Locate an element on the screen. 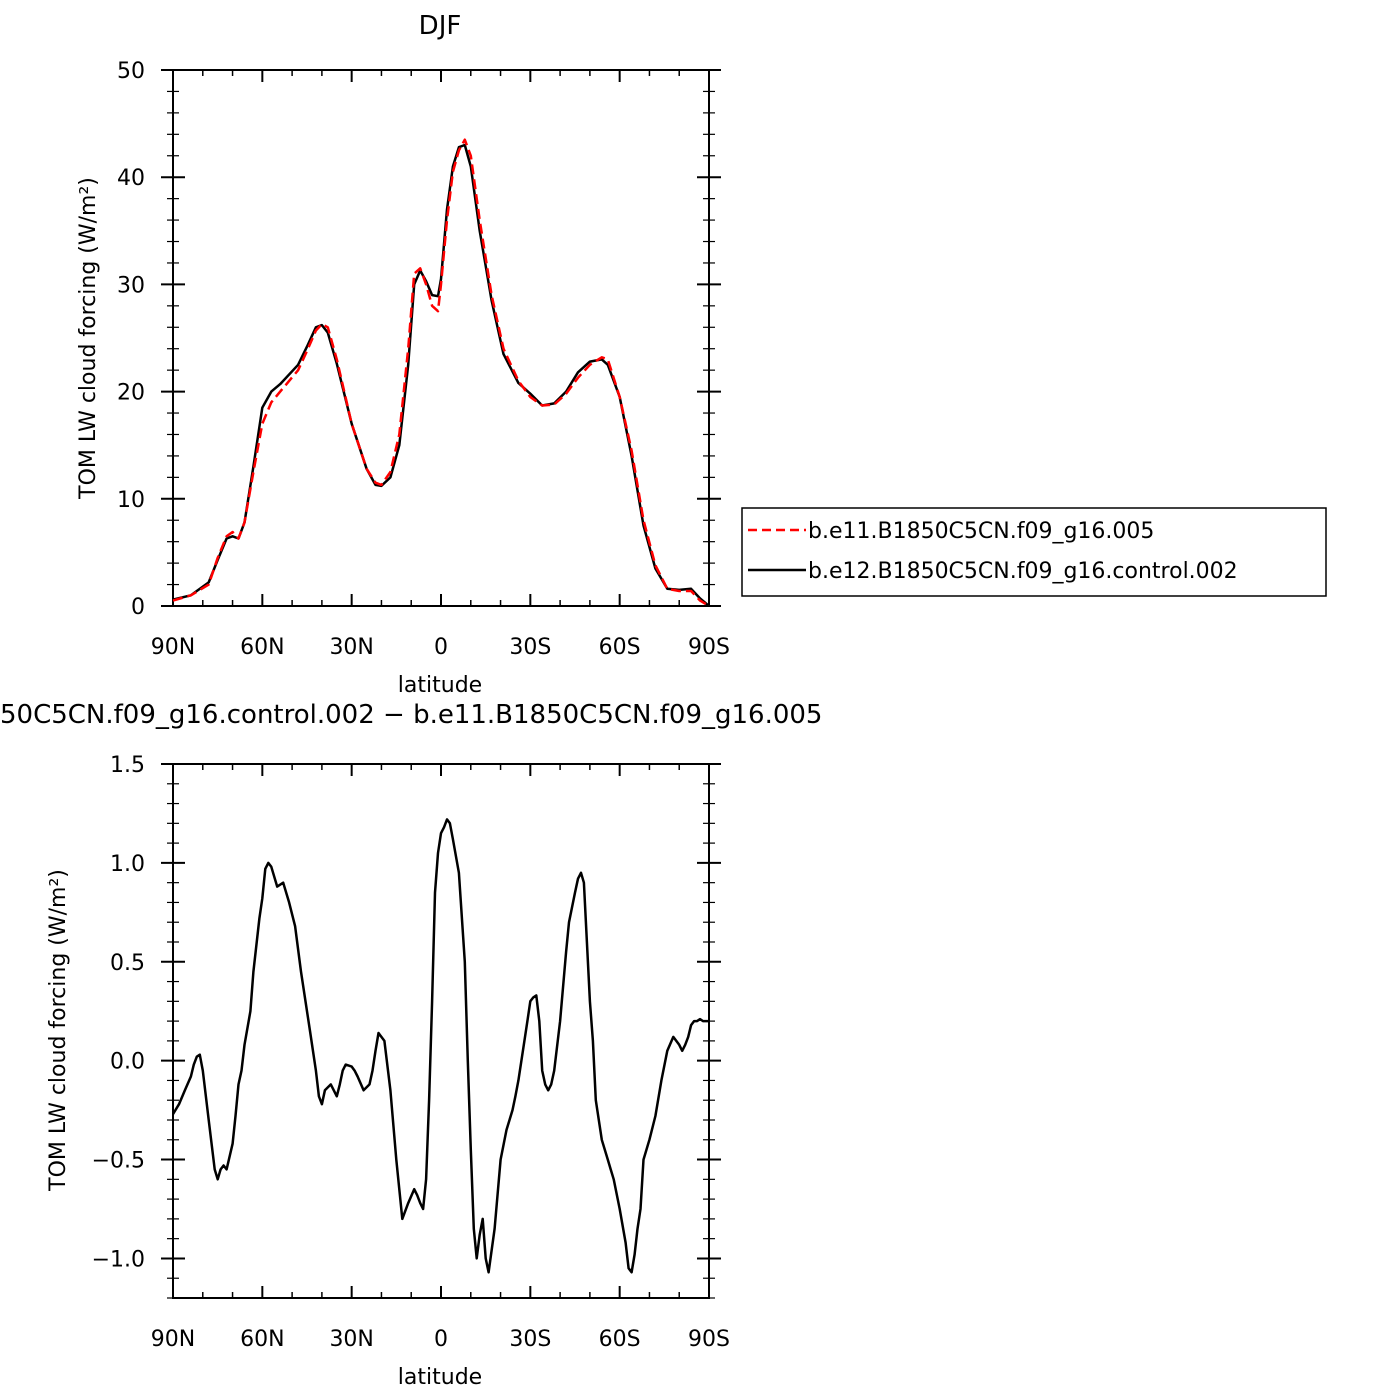  top-x-tick-label: 90S is located at coordinates (709, 647).